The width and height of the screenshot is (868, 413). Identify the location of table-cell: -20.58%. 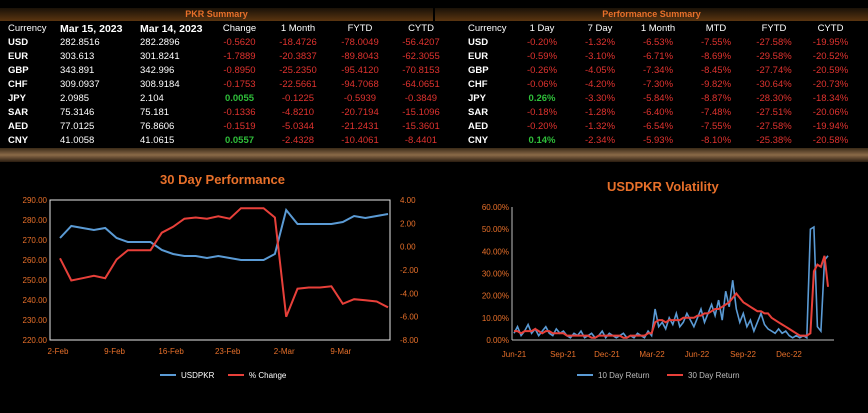
(830, 140).